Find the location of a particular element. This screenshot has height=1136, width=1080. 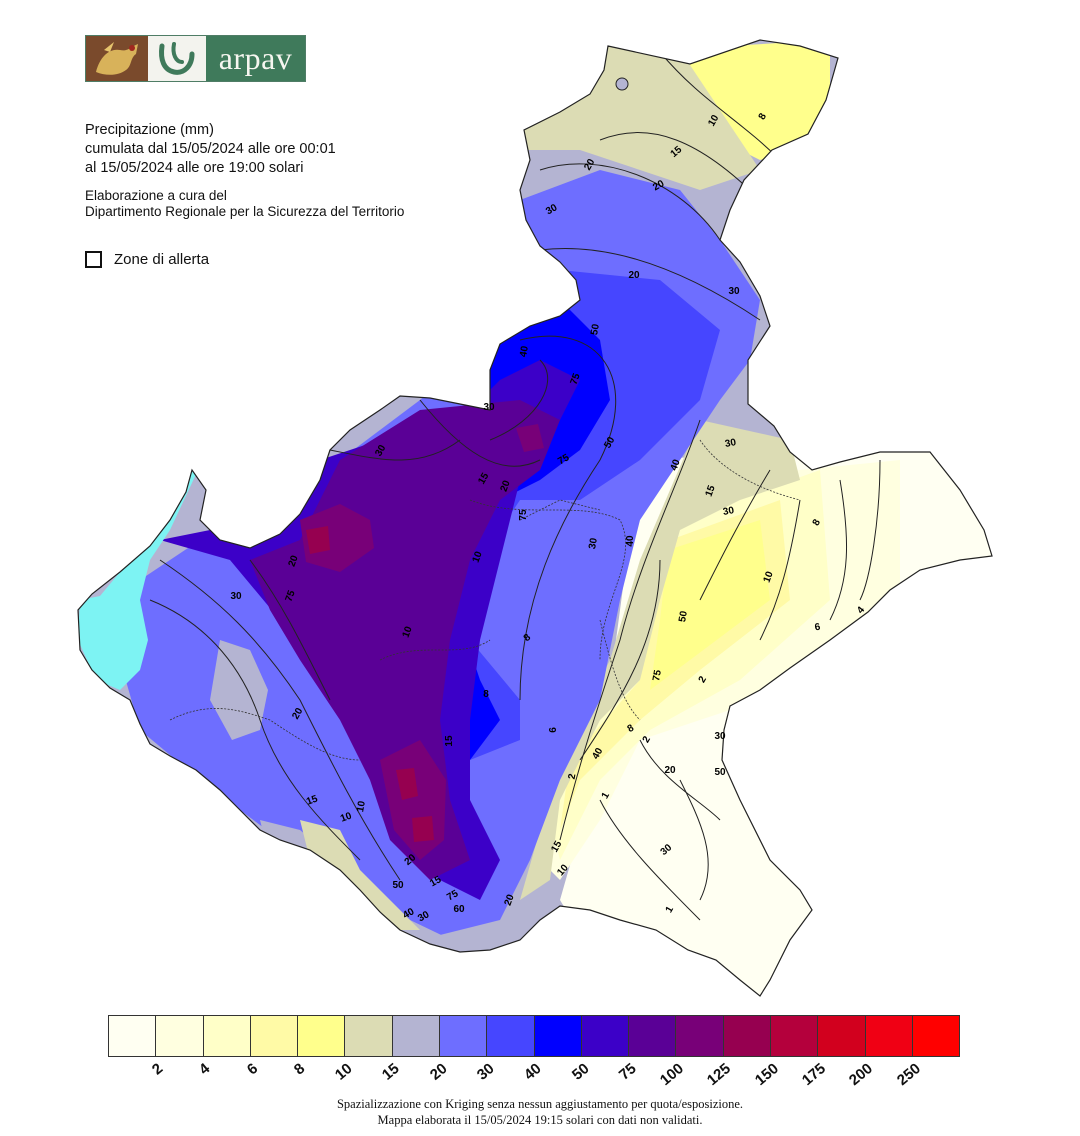

color-scale-ticks: 2 4 6 8 10 15 20 30 40 50 75 100 125 150 175 200 250 is located at coordinates (534, 1077).